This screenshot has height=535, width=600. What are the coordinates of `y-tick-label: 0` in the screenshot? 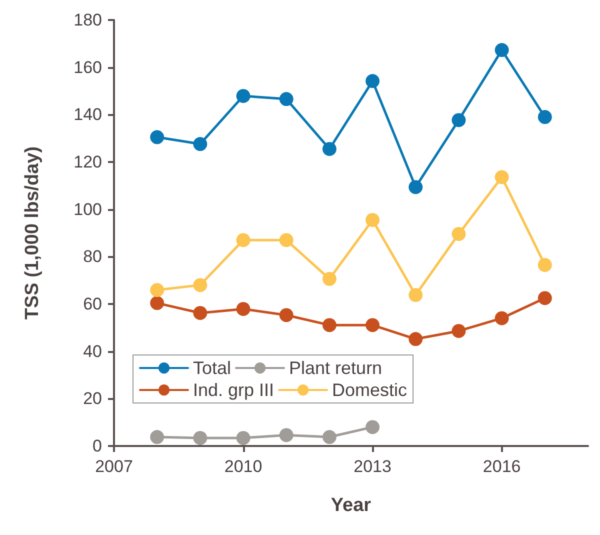 It's located at (97, 446).